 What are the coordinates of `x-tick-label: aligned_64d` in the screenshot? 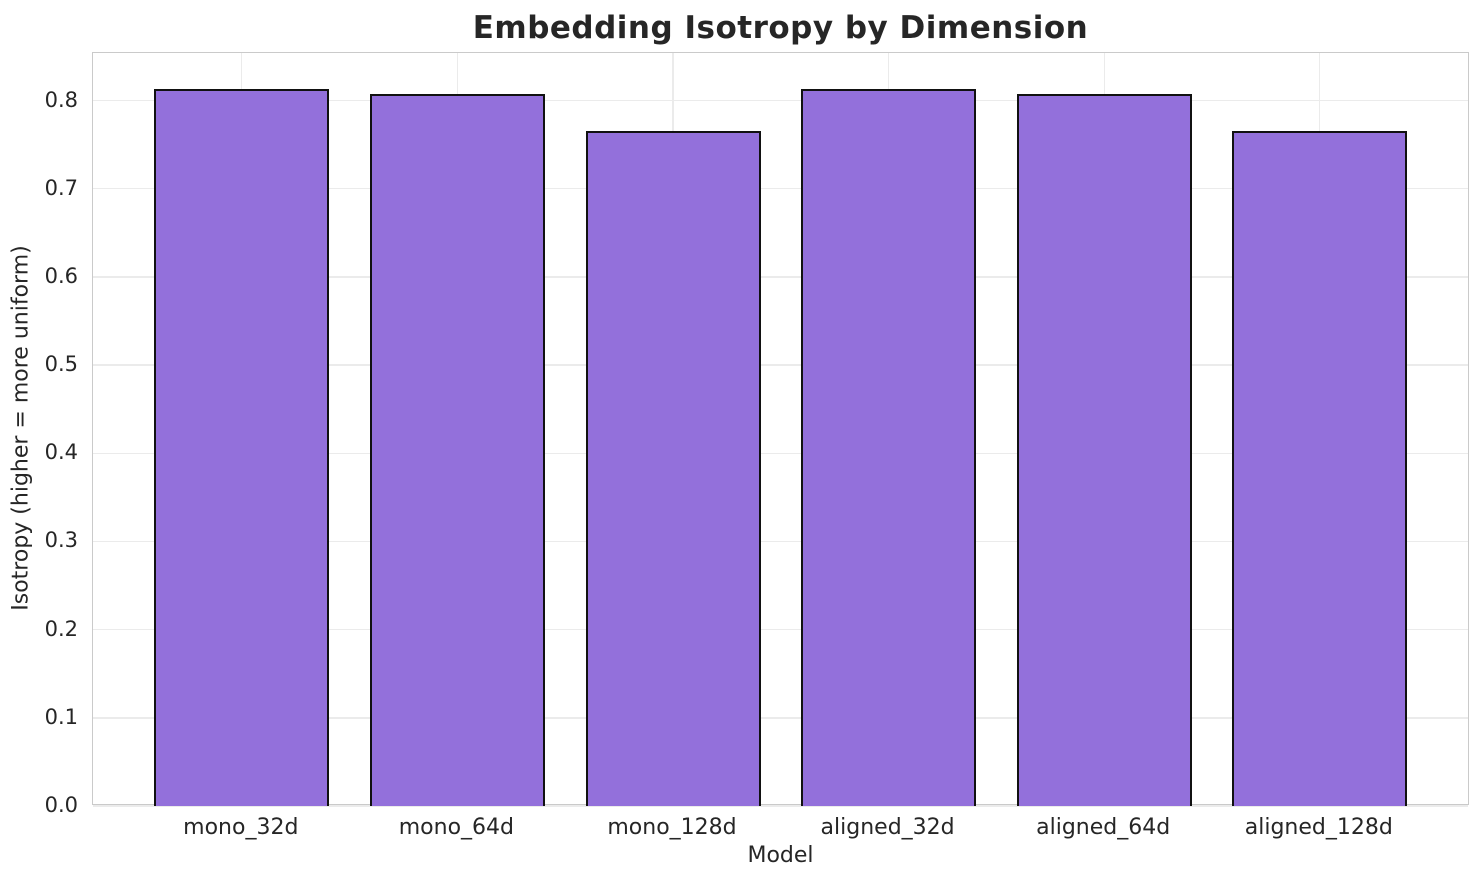 It's located at (1103, 827).